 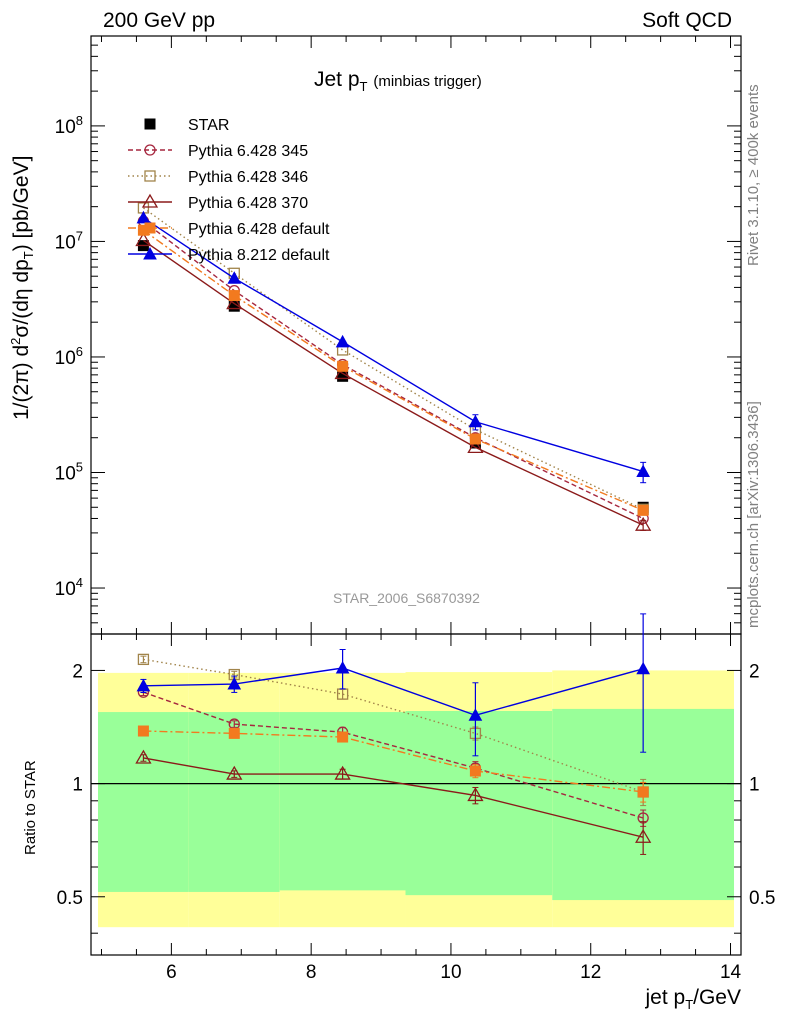 I want to click on header-right: Soft QCD, so click(x=687, y=20).